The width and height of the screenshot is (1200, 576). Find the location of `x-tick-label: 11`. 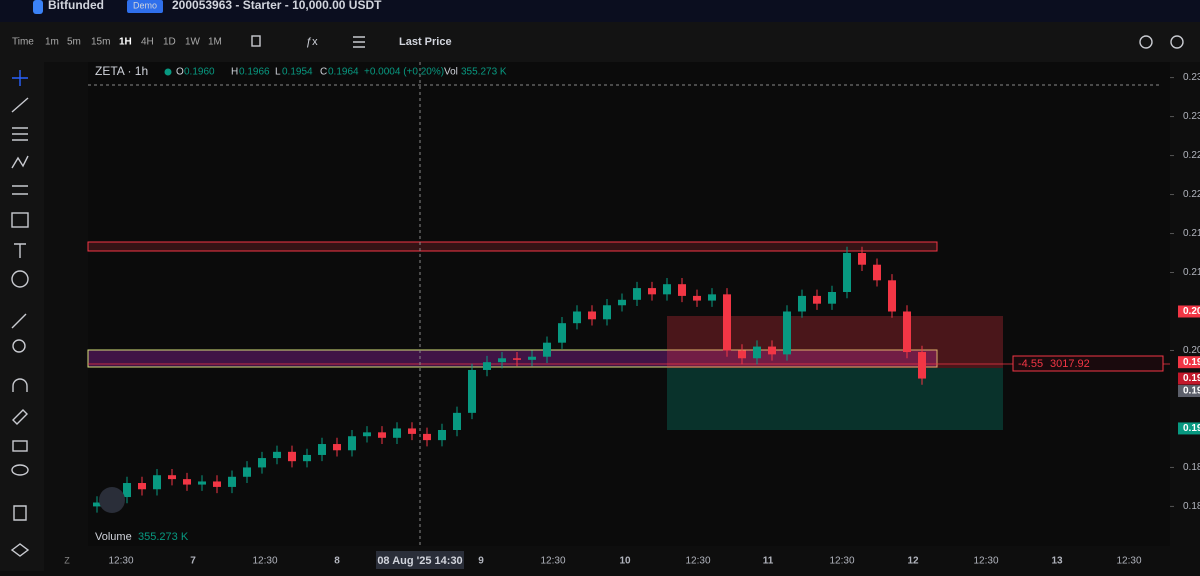

x-tick-label: 11 is located at coordinates (768, 561).